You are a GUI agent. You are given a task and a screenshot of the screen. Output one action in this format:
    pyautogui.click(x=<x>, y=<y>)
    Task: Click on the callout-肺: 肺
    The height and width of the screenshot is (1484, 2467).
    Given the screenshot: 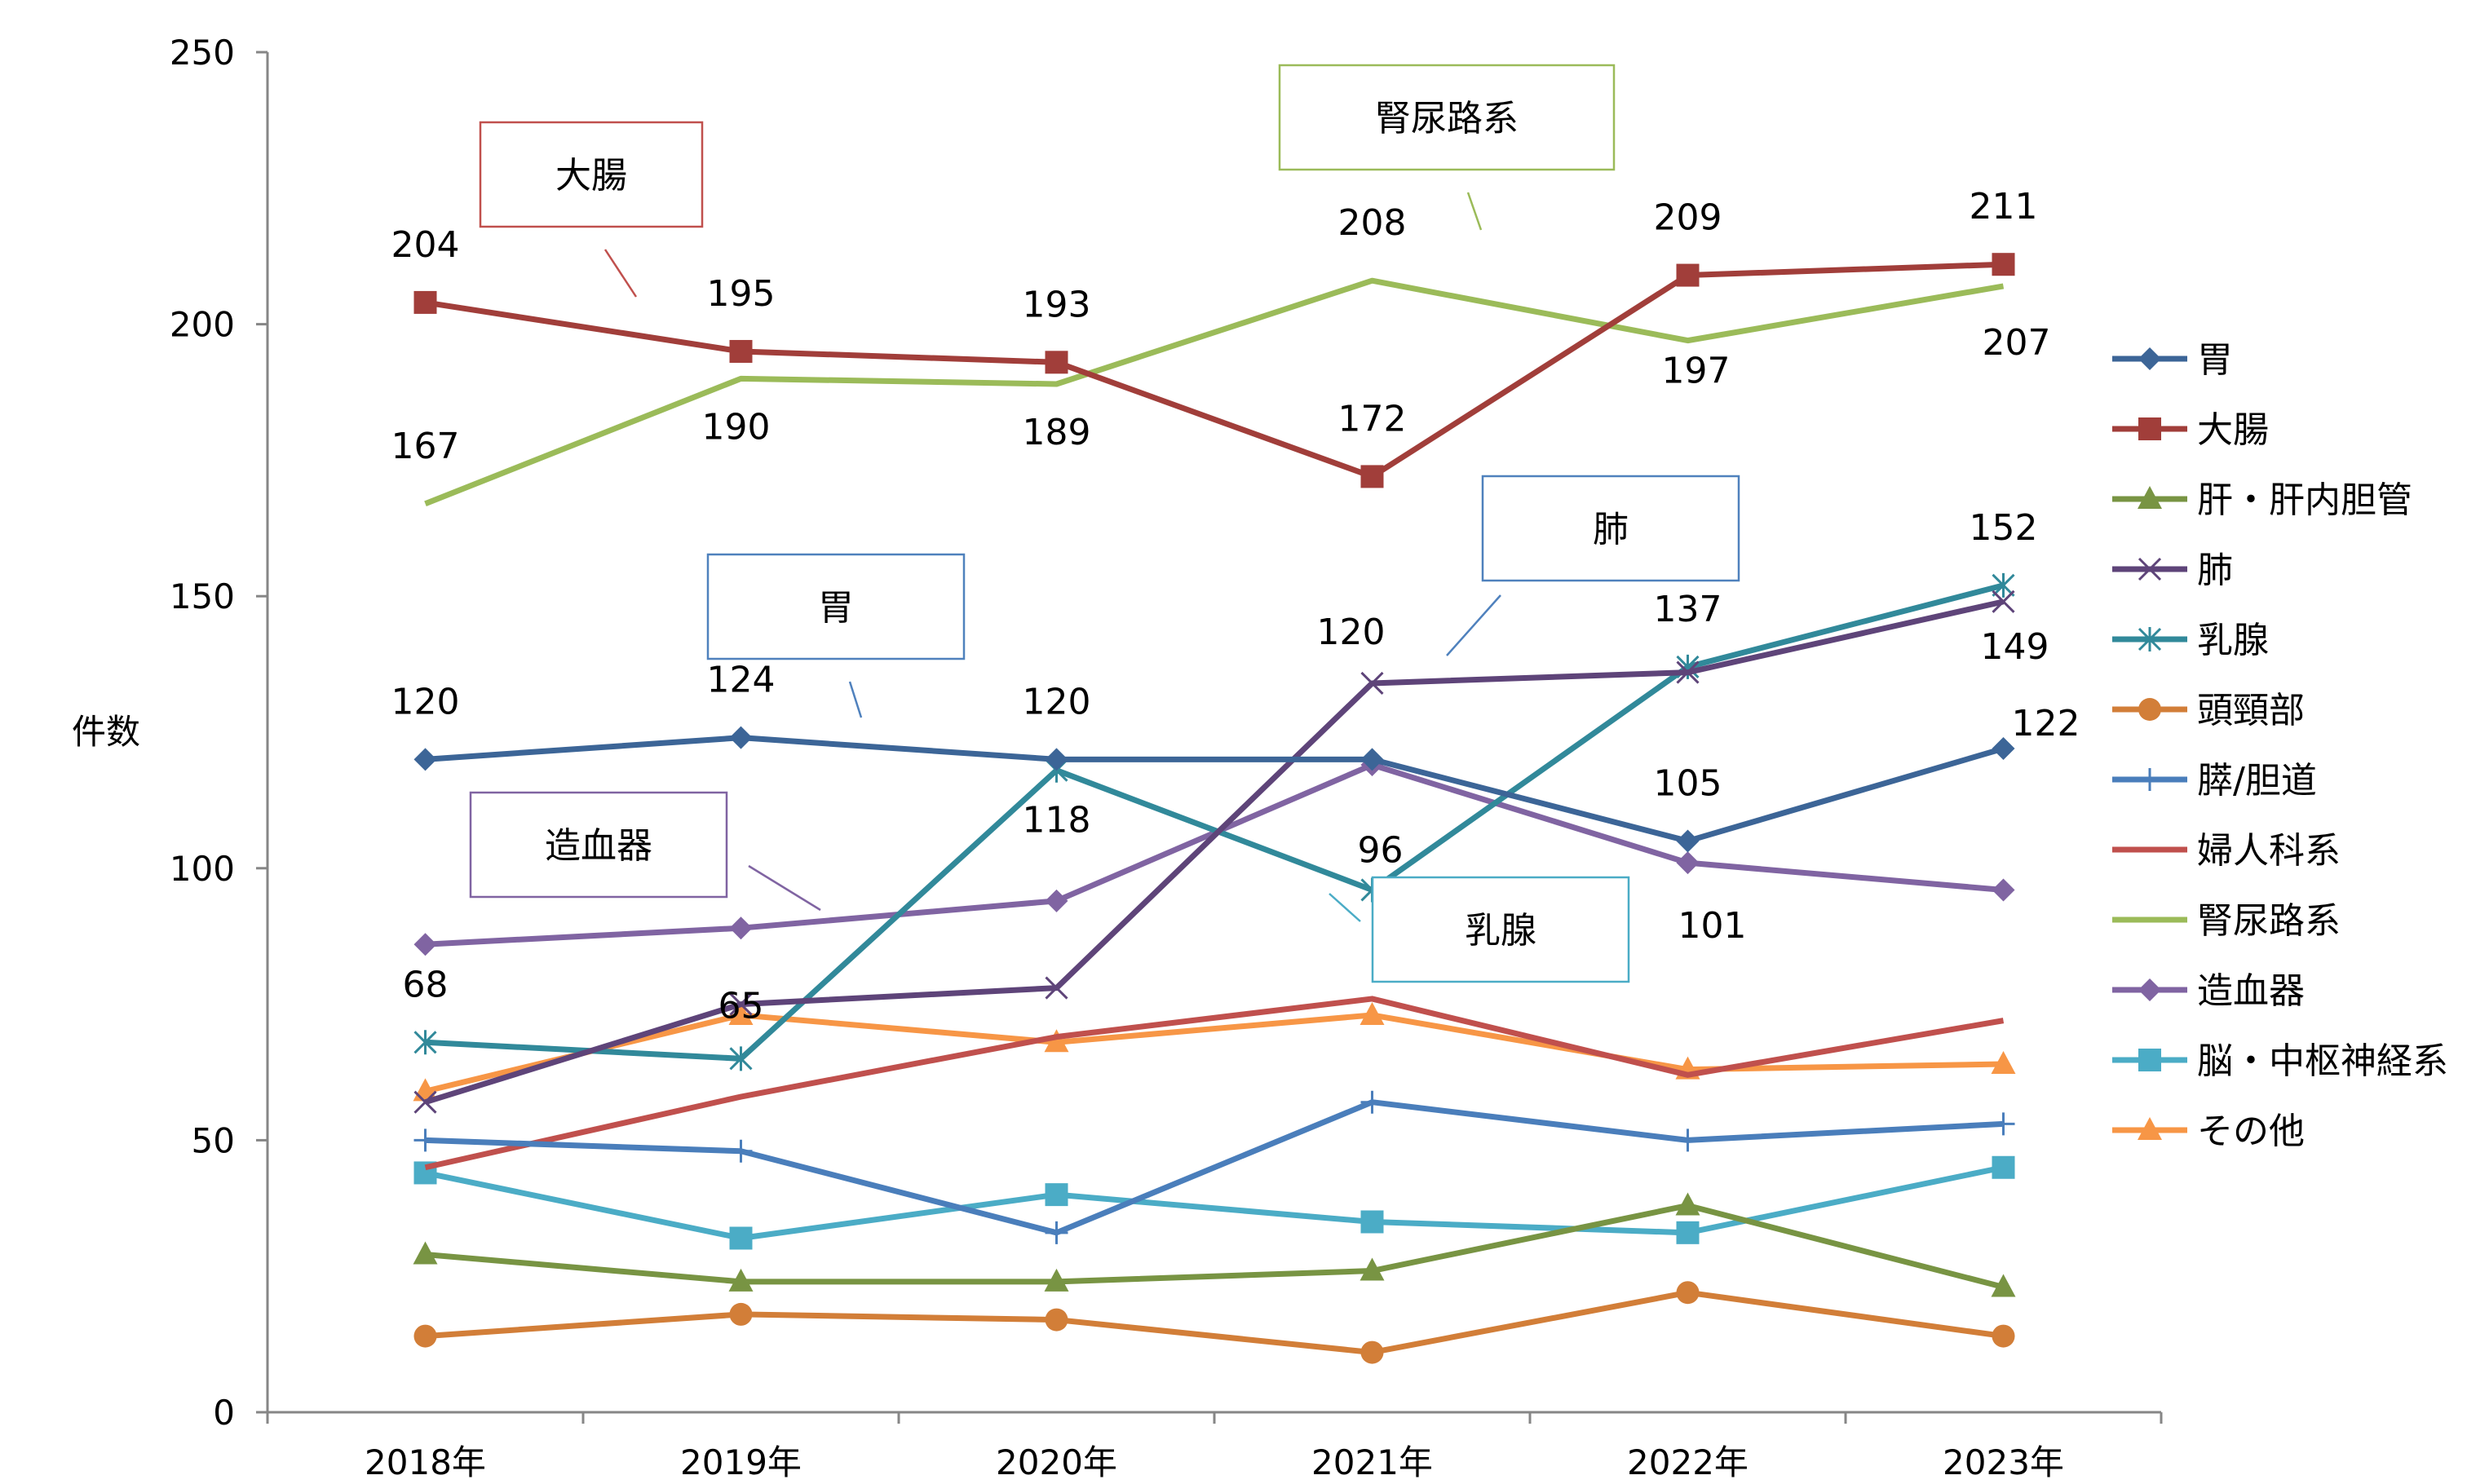 What is the action you would take?
    pyautogui.click(x=1593, y=565)
    